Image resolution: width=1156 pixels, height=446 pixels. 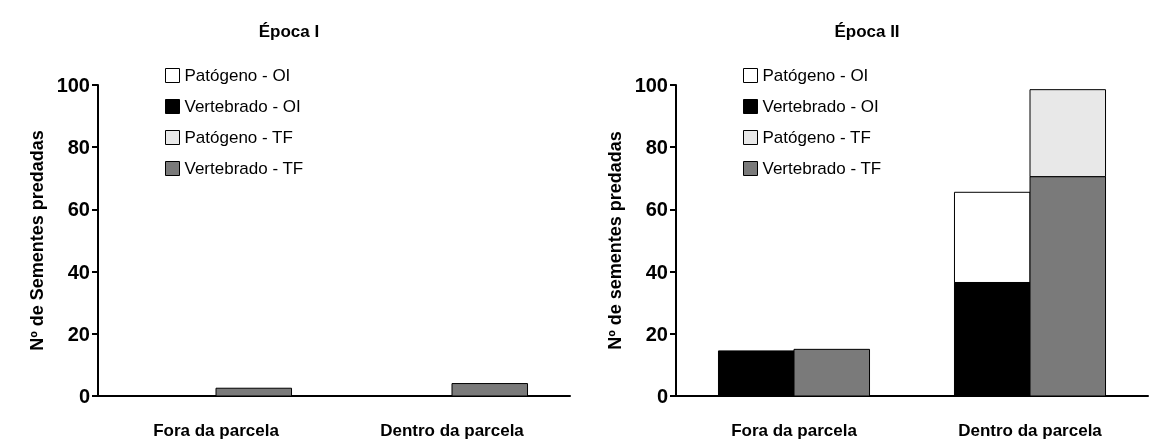 What do you see at coordinates (36, 240) in the screenshot?
I see `y-axis-title: Nº de Sementes predadas` at bounding box center [36, 240].